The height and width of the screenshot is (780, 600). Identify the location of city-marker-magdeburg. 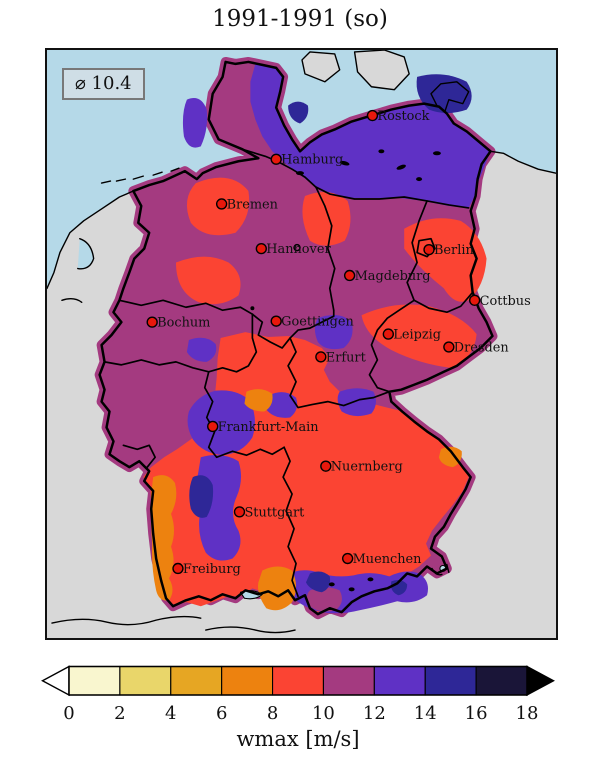
(349, 275).